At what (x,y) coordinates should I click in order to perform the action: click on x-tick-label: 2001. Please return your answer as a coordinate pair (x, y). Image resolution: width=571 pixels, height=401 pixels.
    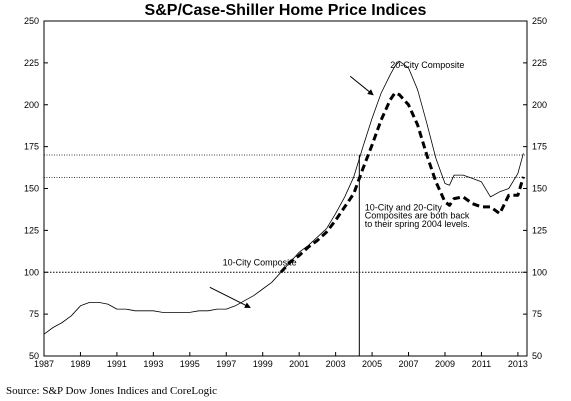
    Looking at the image, I should click on (299, 364).